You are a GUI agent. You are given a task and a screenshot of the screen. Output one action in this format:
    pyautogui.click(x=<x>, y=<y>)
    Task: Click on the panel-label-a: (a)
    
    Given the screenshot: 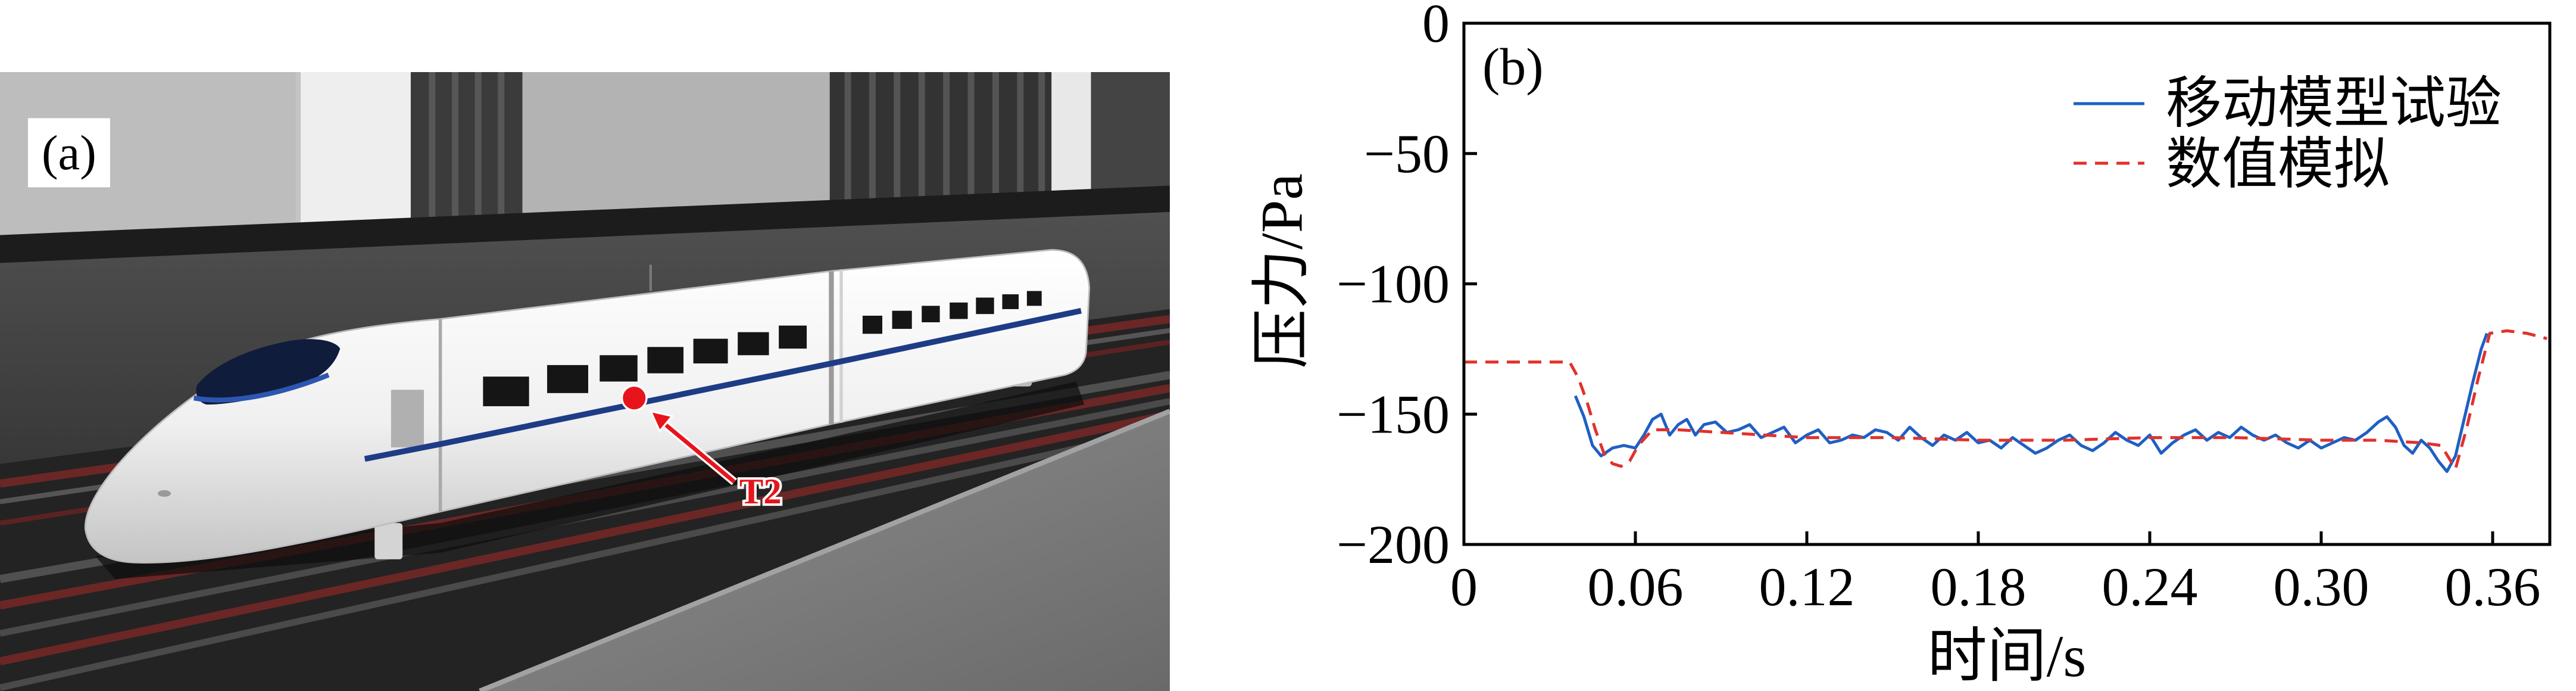 What is the action you would take?
    pyautogui.click(x=69, y=152)
    